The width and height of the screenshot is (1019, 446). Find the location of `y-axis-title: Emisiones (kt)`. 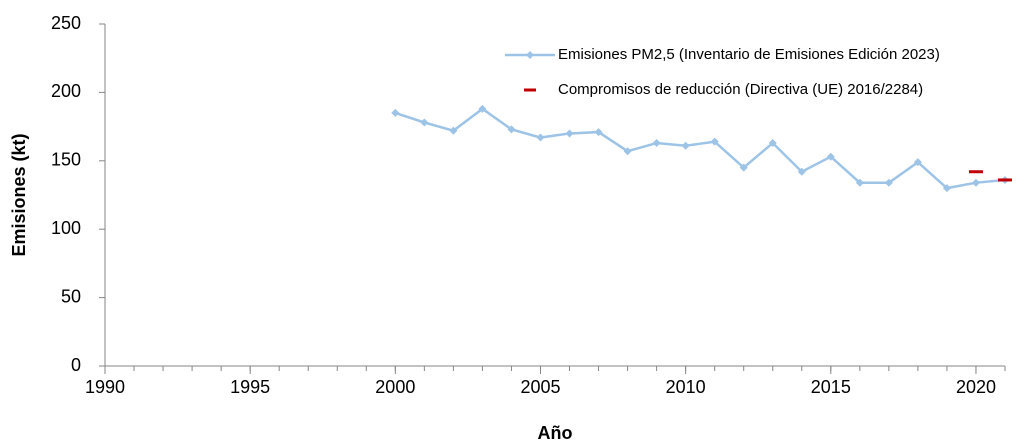

y-axis-title: Emisiones (kt) is located at coordinates (19, 194).